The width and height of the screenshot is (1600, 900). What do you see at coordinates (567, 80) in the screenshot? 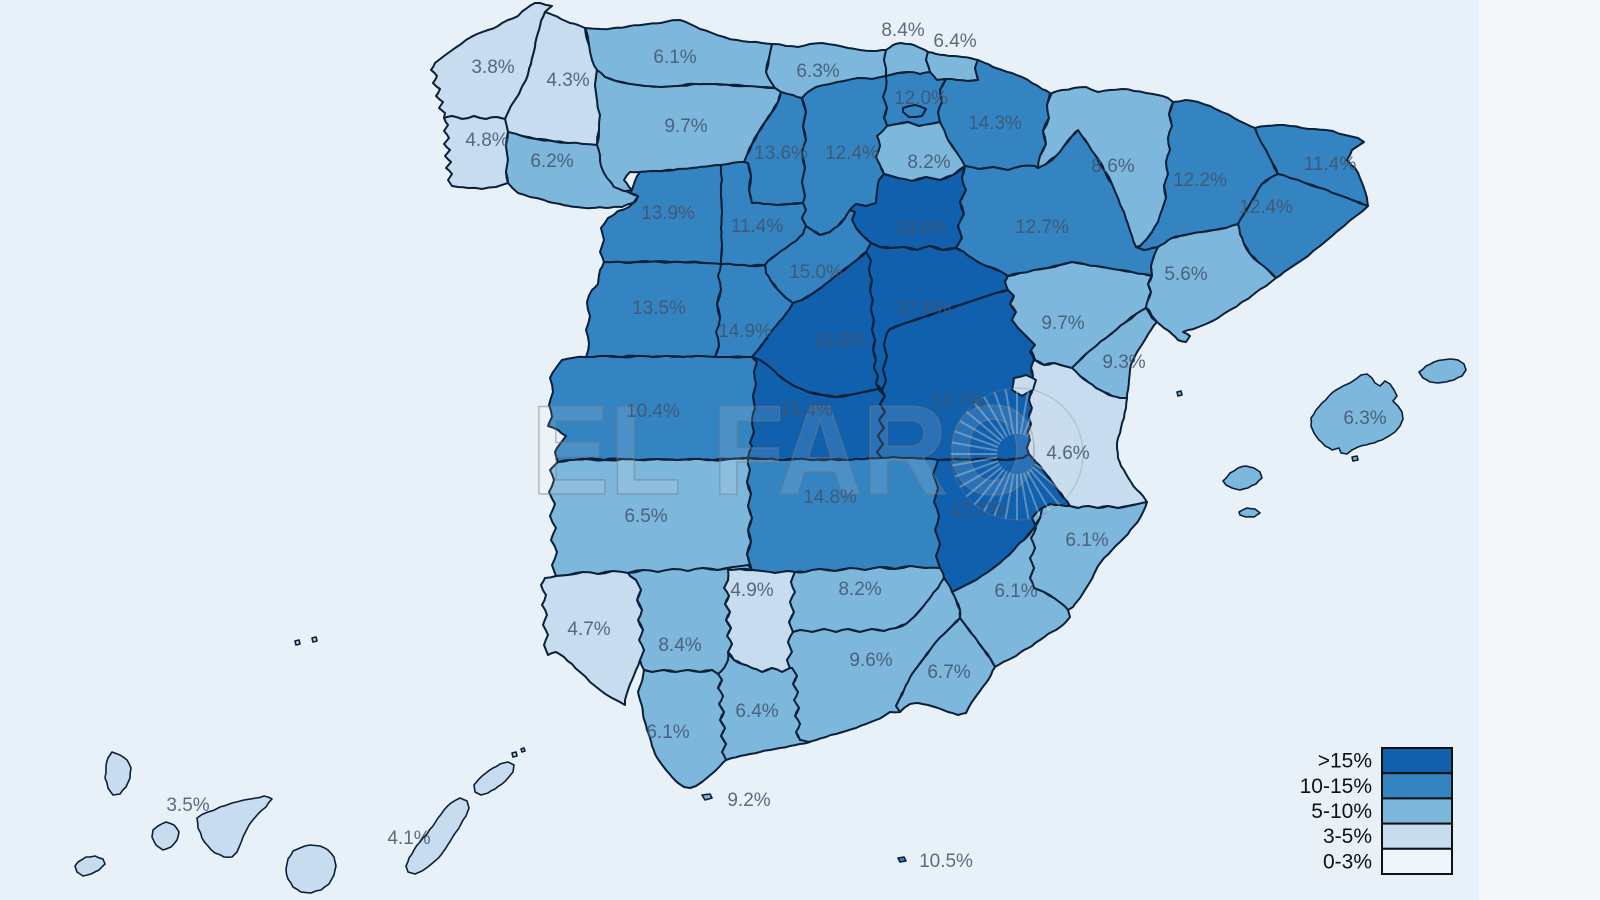
I see `svg-text: 4.3%` at bounding box center [567, 80].